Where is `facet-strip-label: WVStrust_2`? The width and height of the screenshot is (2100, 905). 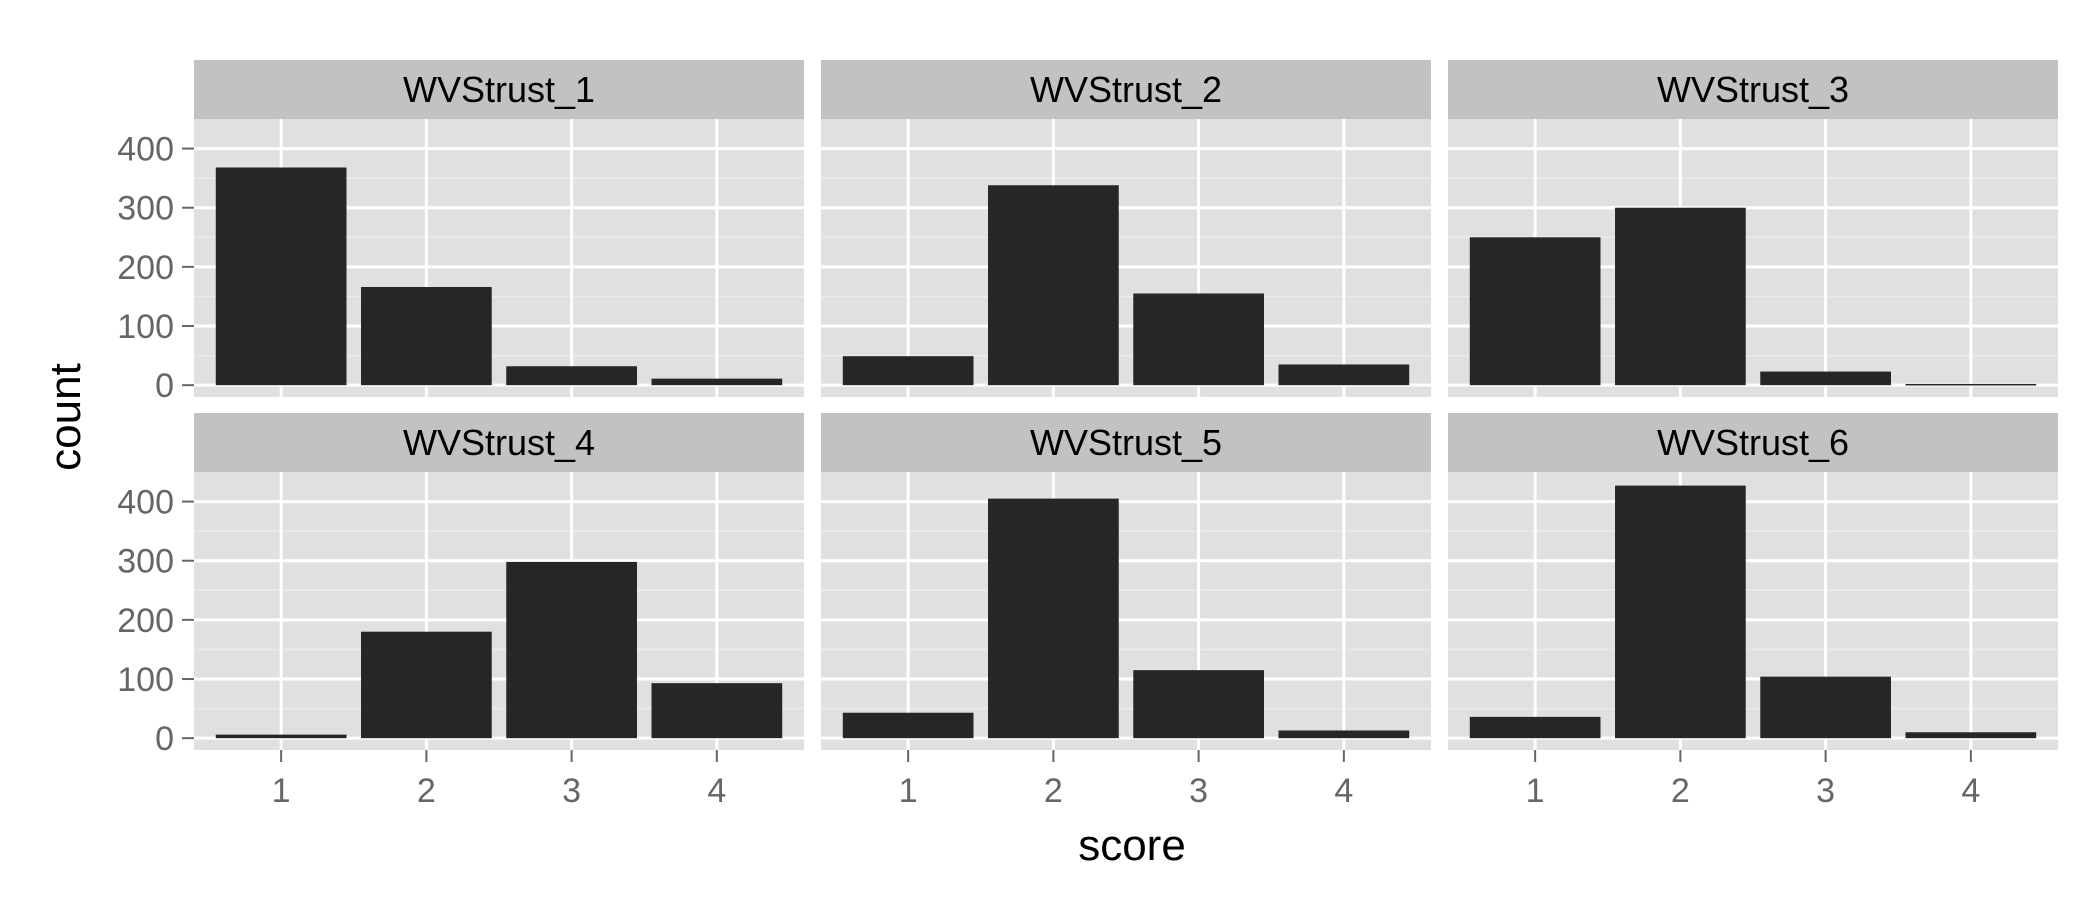 facet-strip-label: WVStrust_2 is located at coordinates (1126, 89).